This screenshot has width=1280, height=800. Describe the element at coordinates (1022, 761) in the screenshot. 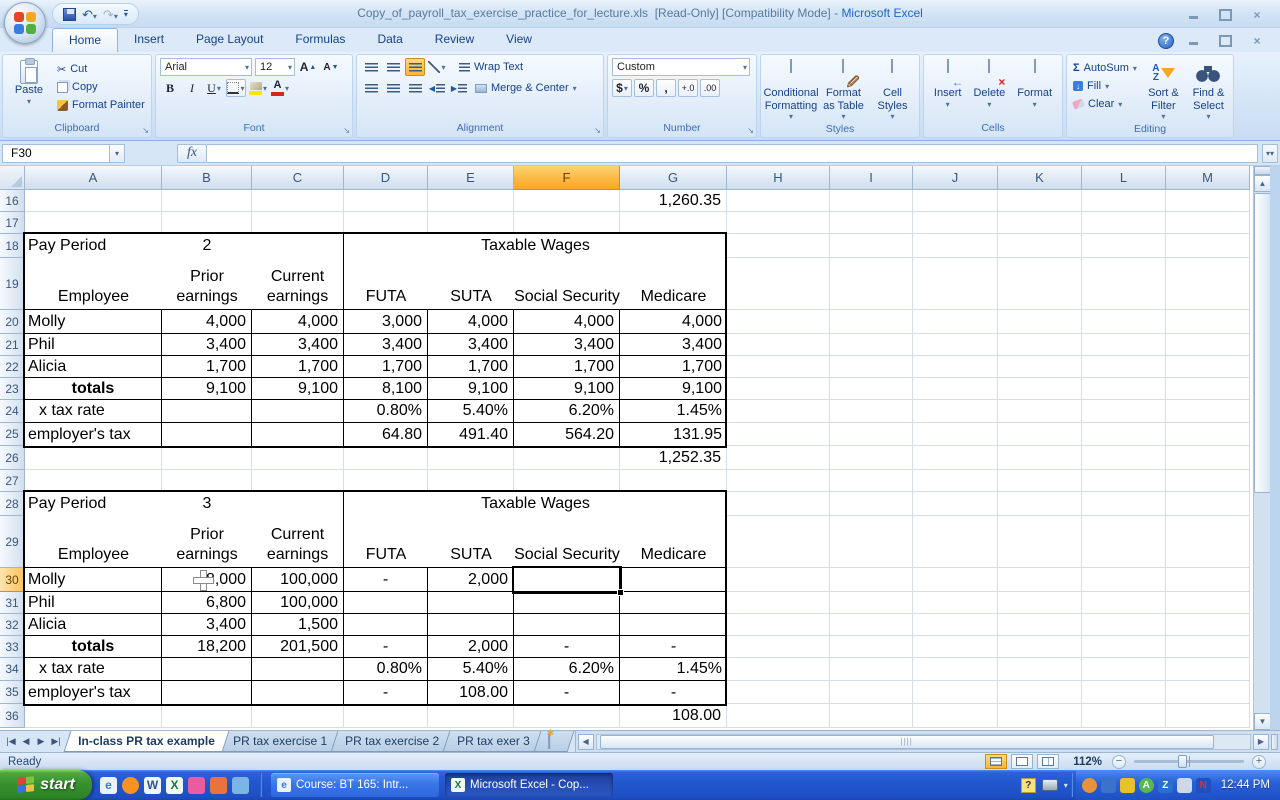

I see `page-layout-view-button` at that location.